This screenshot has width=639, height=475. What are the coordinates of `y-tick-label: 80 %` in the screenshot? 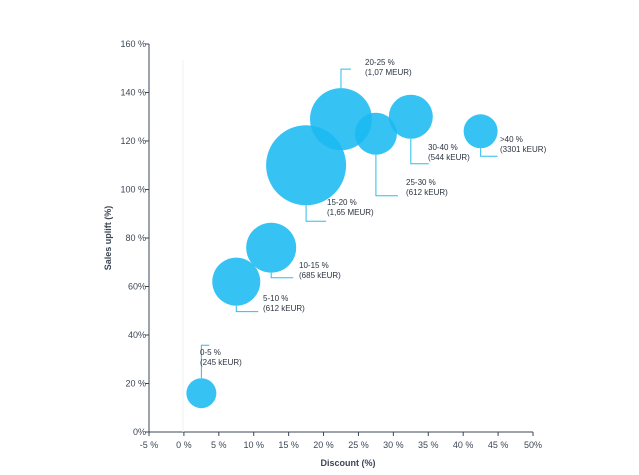 It's located at (135, 238).